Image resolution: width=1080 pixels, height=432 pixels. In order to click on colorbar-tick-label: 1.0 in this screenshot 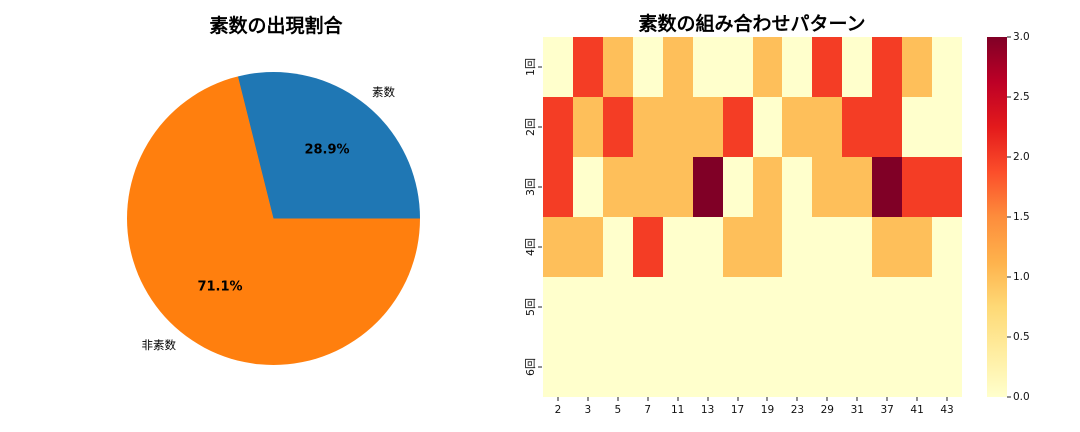, I will do `click(1021, 277)`.